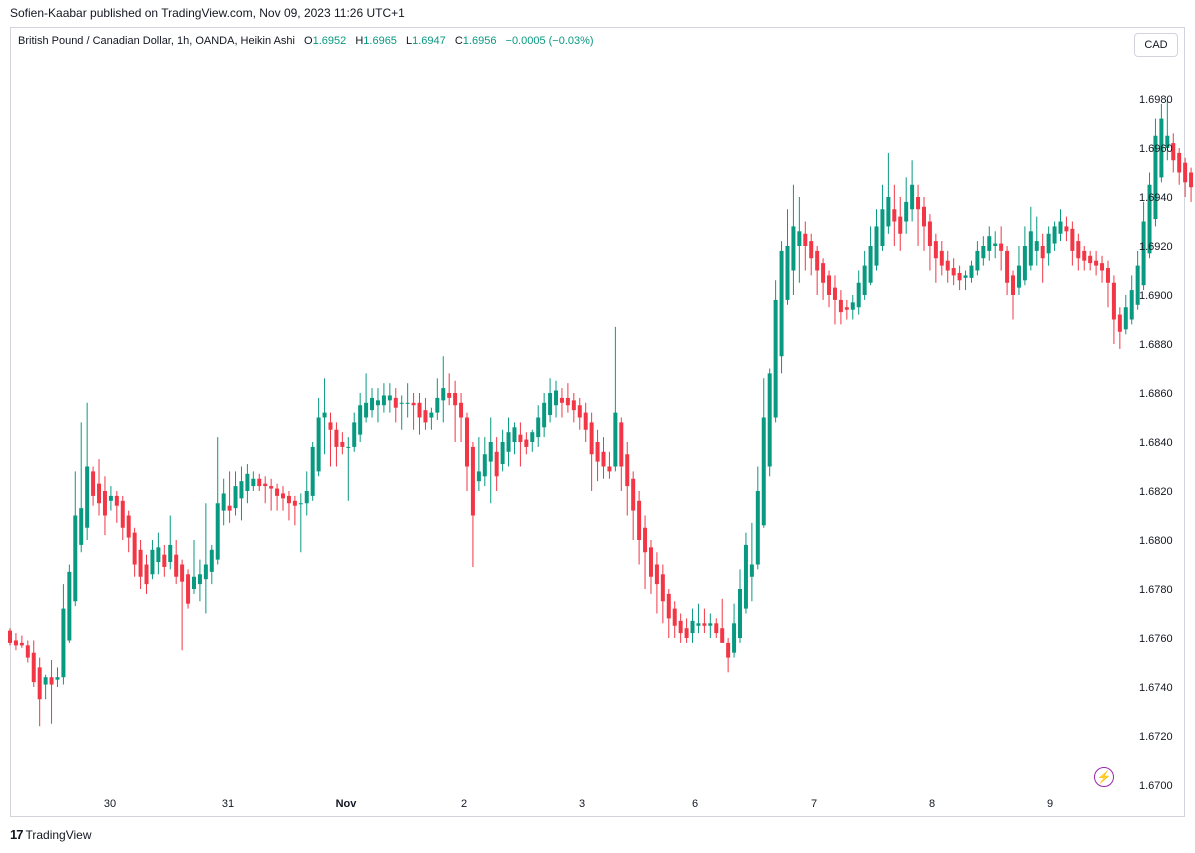 Image resolution: width=1195 pixels, height=853 pixels. I want to click on currency-button: CAD, so click(1156, 45).